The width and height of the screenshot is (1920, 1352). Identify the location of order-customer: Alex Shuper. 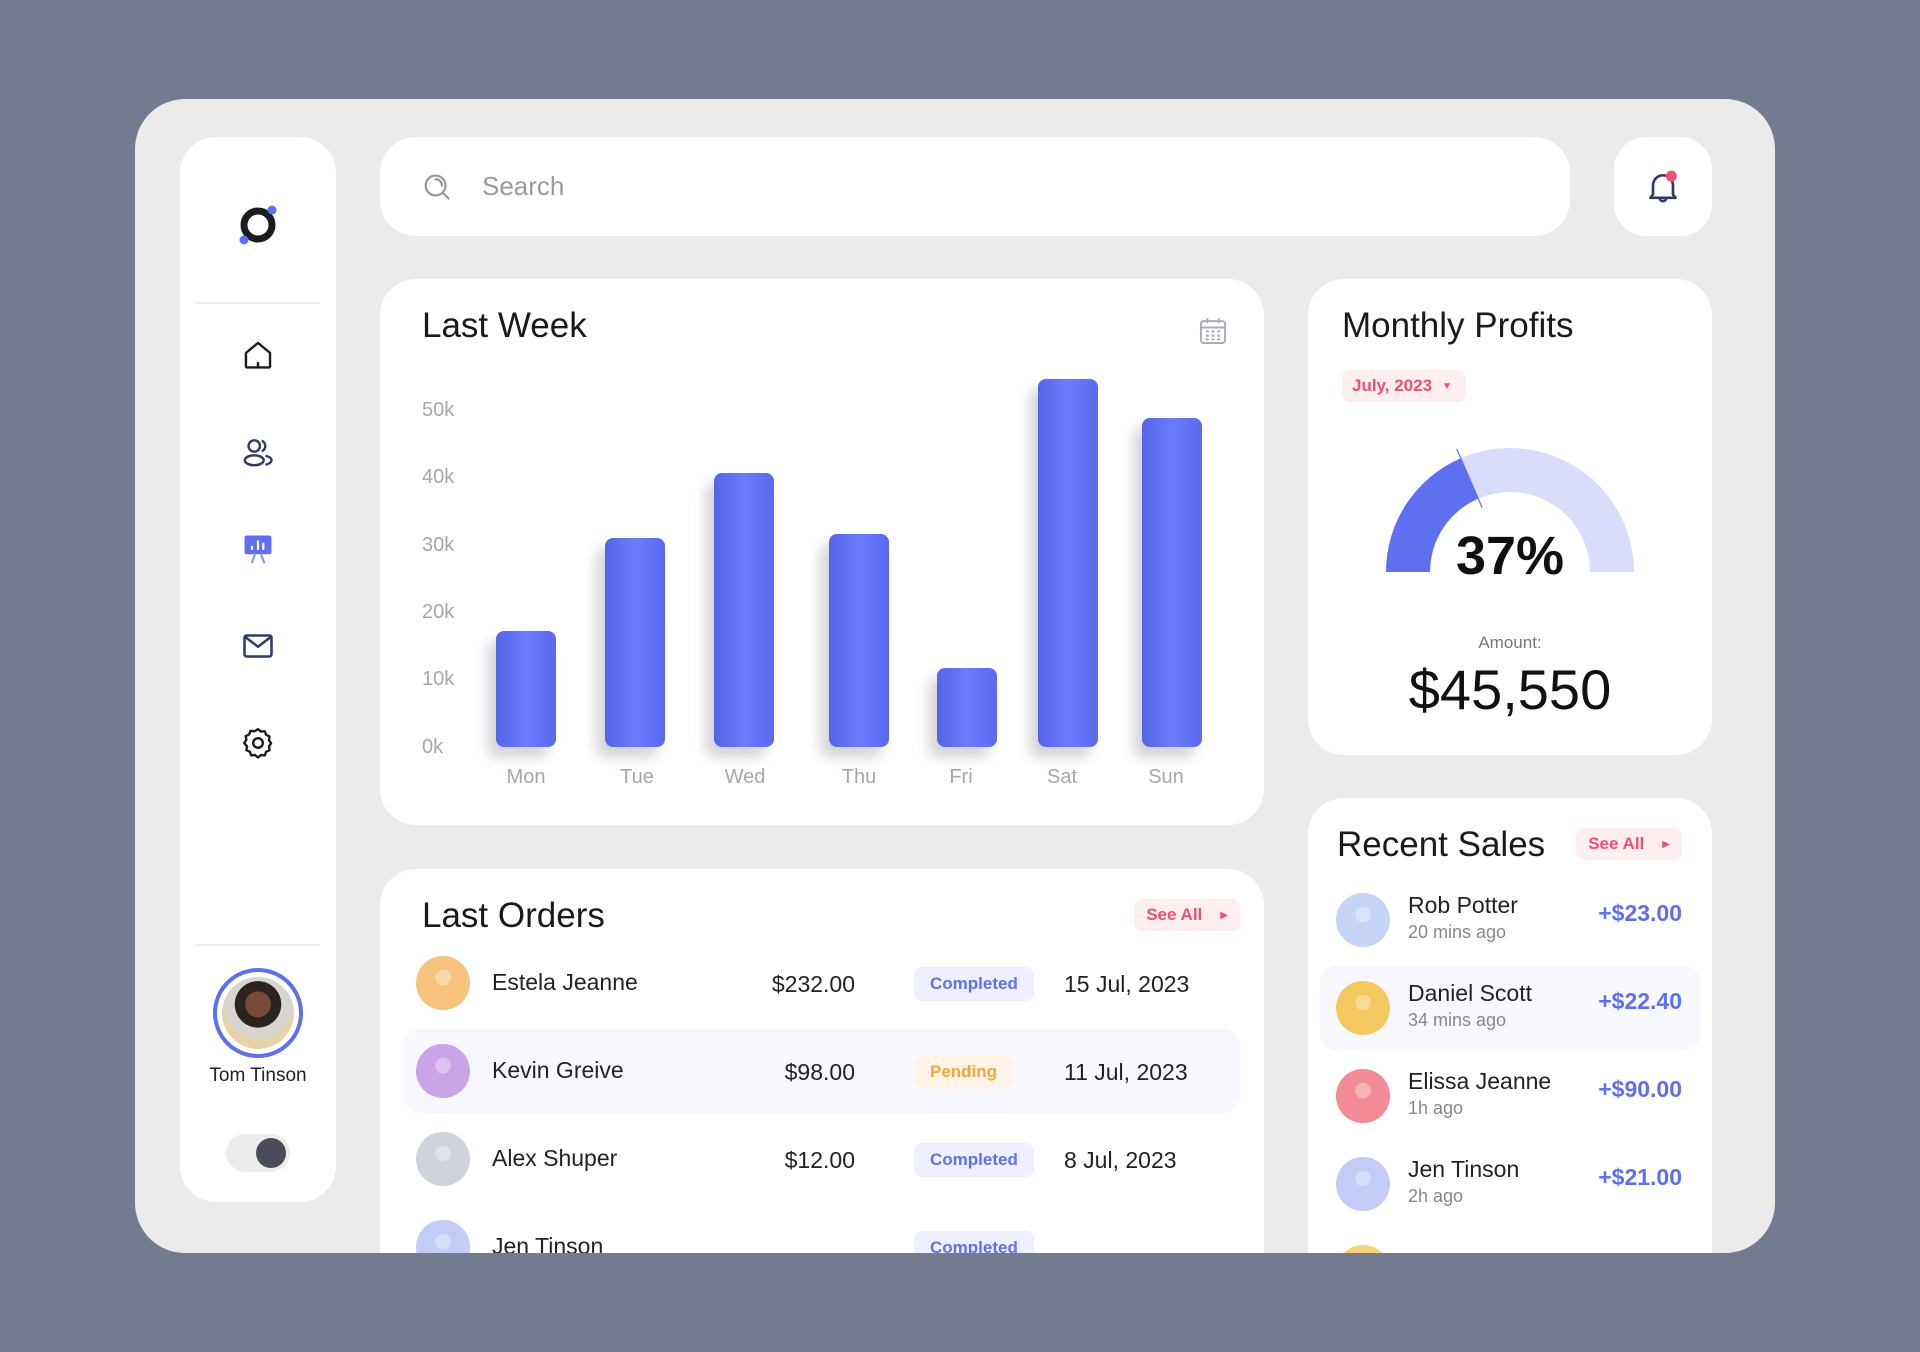
(555, 1158).